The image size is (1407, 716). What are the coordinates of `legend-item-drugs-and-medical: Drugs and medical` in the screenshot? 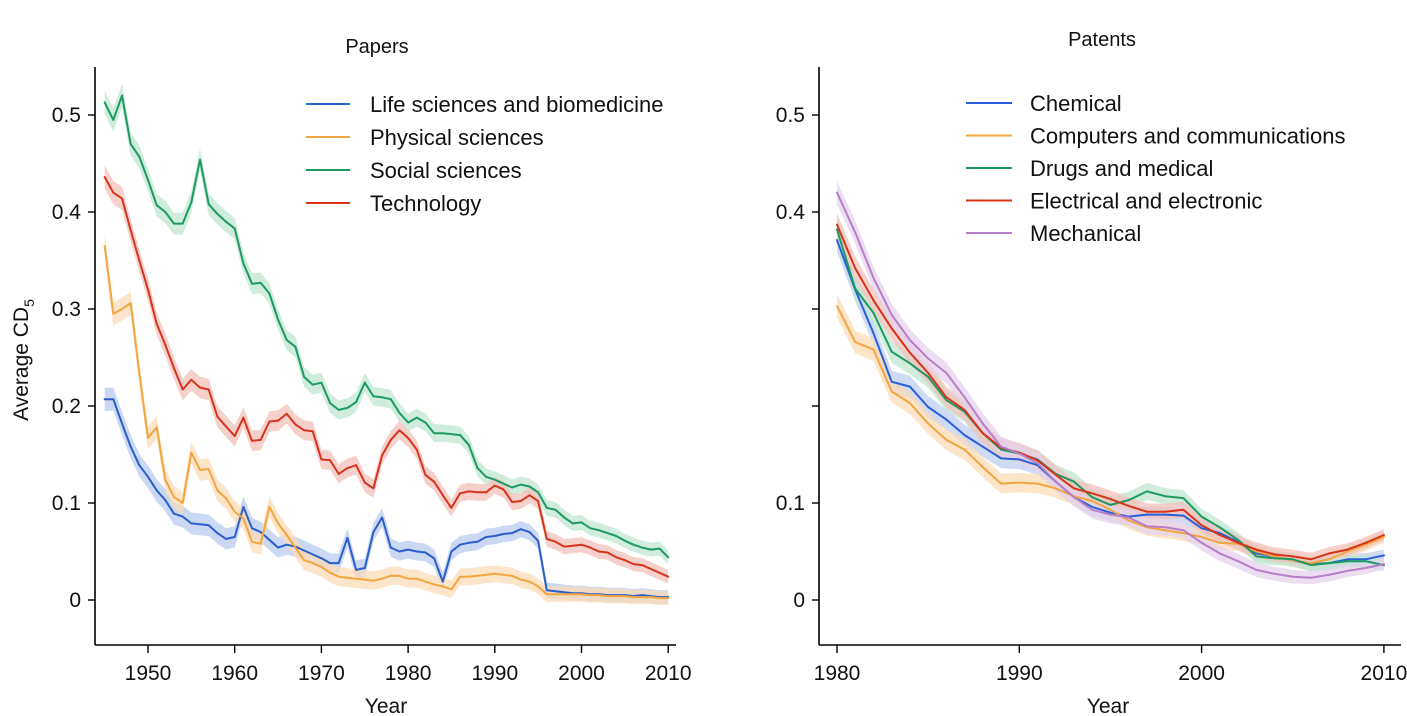 It's located at (1089, 168).